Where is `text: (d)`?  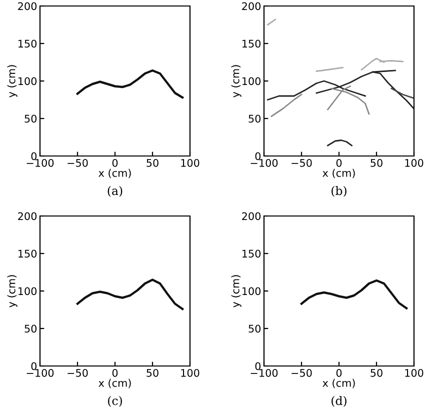
text: (d) is located at coordinates (339, 401).